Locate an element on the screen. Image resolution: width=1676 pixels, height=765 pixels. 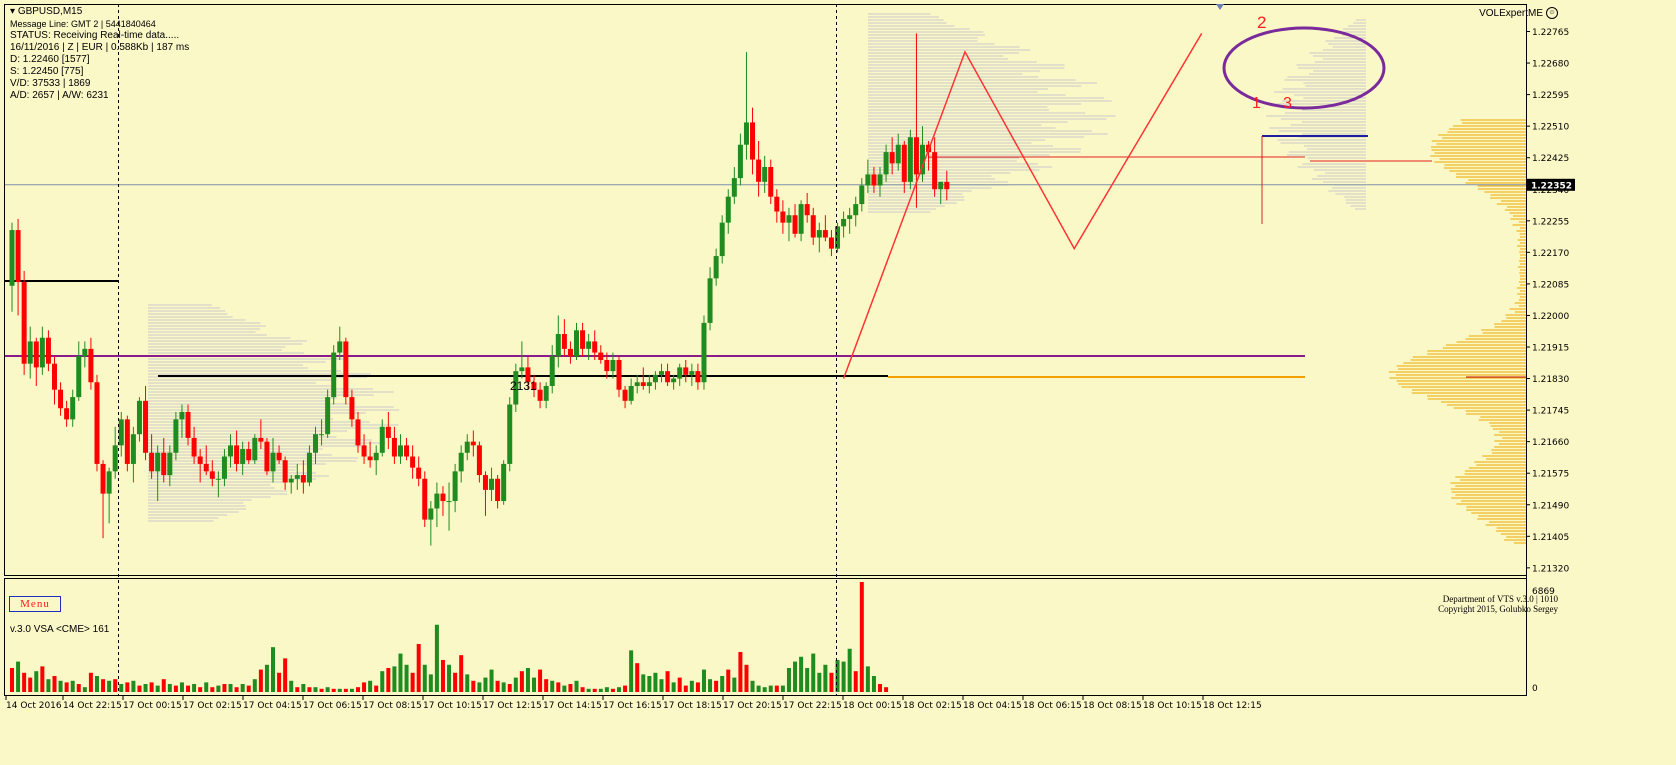
smiley-icon: ☺ is located at coordinates (1552, 13).